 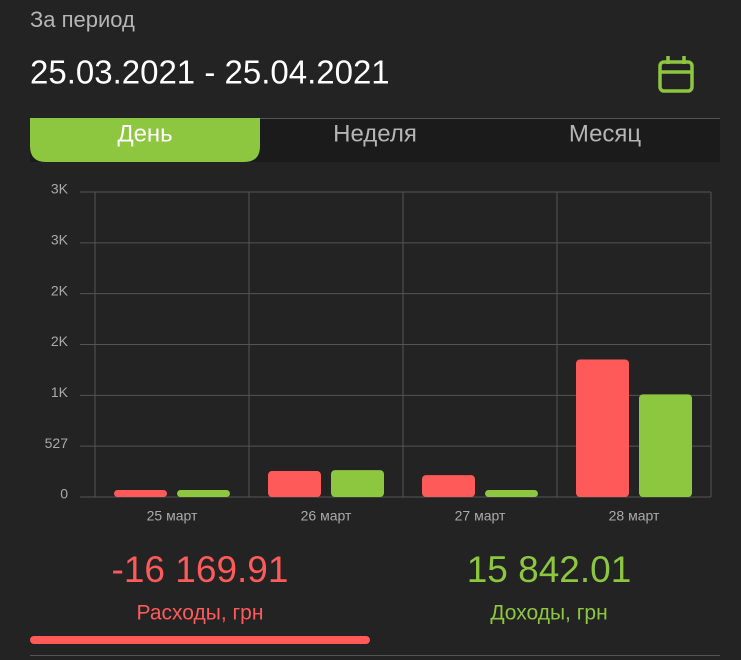 I want to click on tab: Месяц, so click(x=605, y=133).